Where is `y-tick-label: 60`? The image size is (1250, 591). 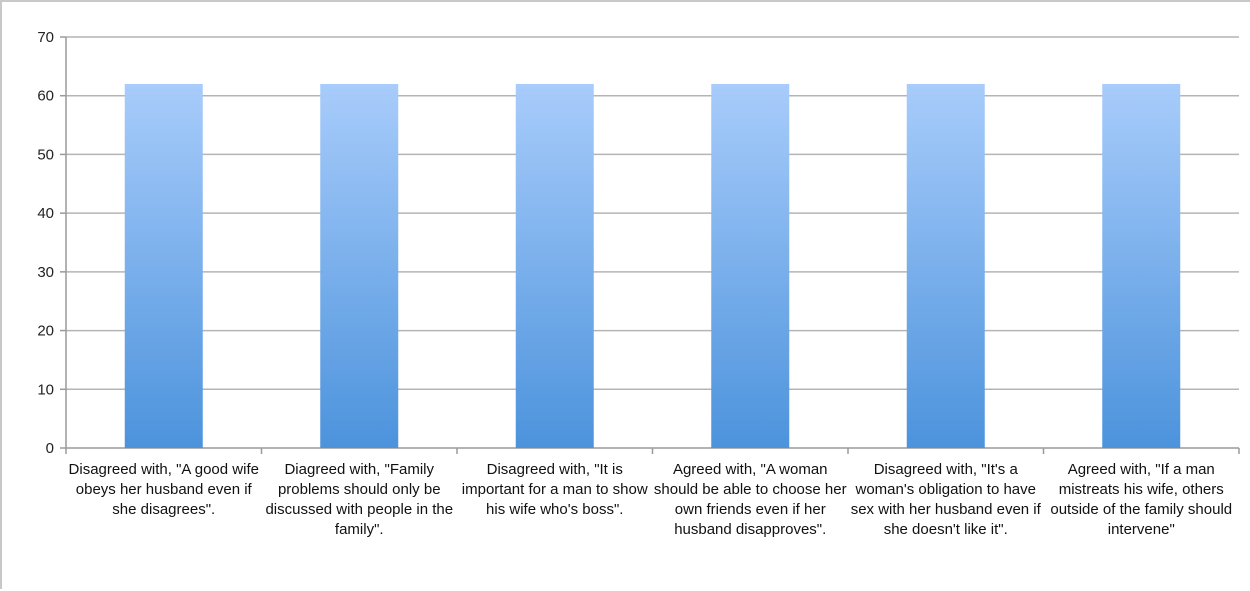 y-tick-label: 60 is located at coordinates (45, 96).